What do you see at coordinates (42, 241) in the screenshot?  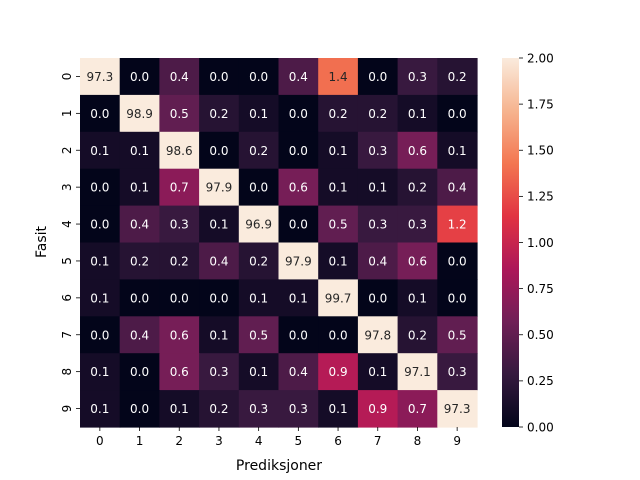 I see `y-axis-label: Fasit` at bounding box center [42, 241].